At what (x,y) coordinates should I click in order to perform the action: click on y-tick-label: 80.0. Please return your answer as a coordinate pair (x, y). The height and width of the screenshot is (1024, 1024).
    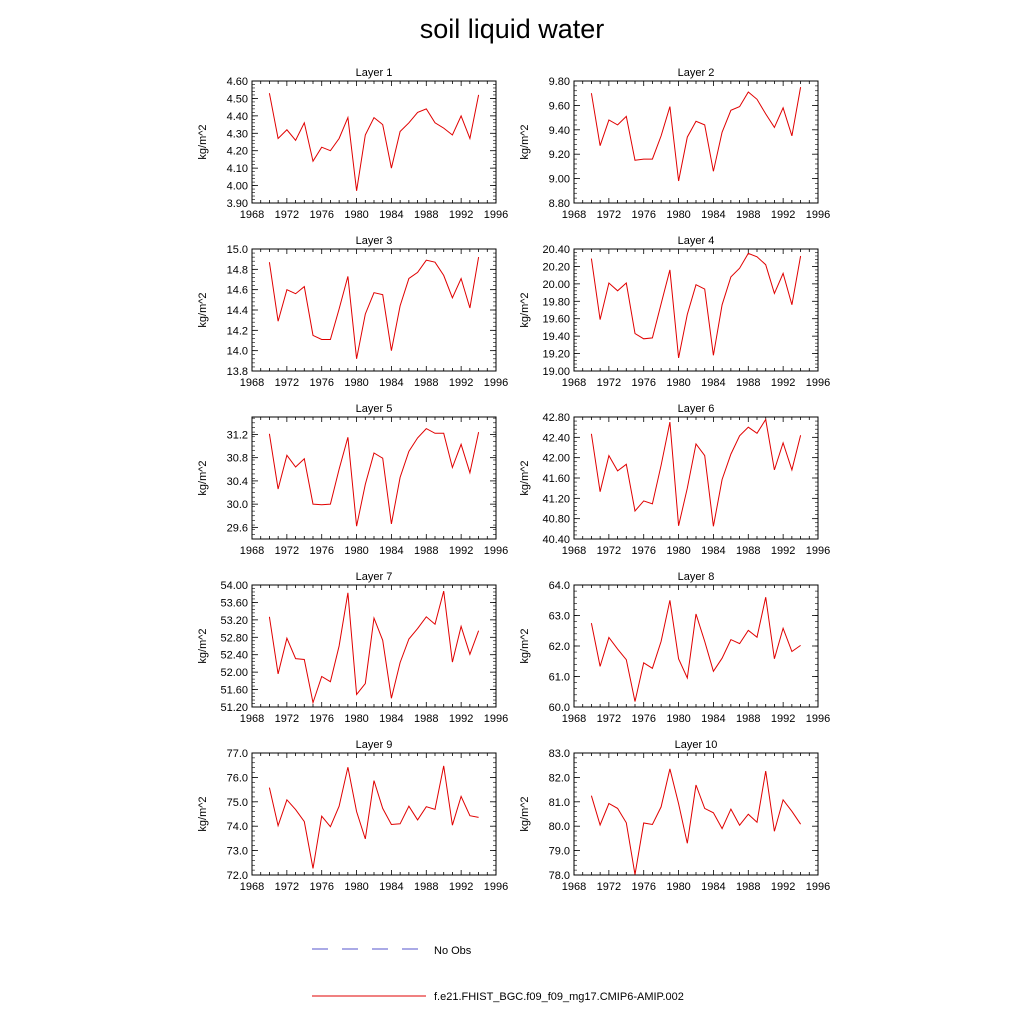
    Looking at the image, I should click on (559, 827).